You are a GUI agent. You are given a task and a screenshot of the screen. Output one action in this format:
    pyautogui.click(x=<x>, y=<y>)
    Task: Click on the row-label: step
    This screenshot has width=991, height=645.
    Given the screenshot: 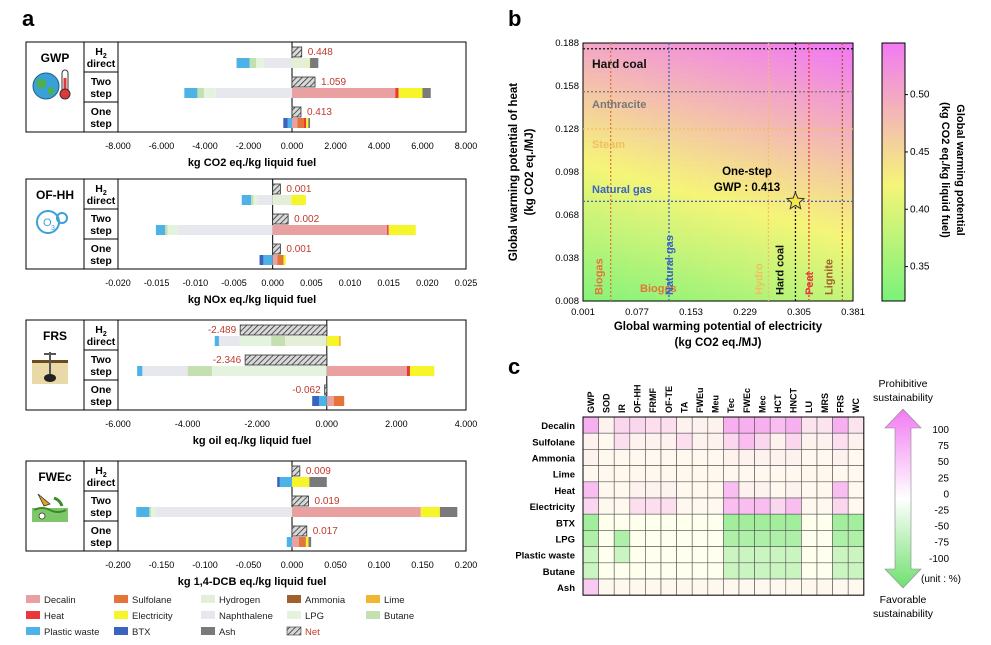 What is the action you would take?
    pyautogui.click(x=101, y=124)
    